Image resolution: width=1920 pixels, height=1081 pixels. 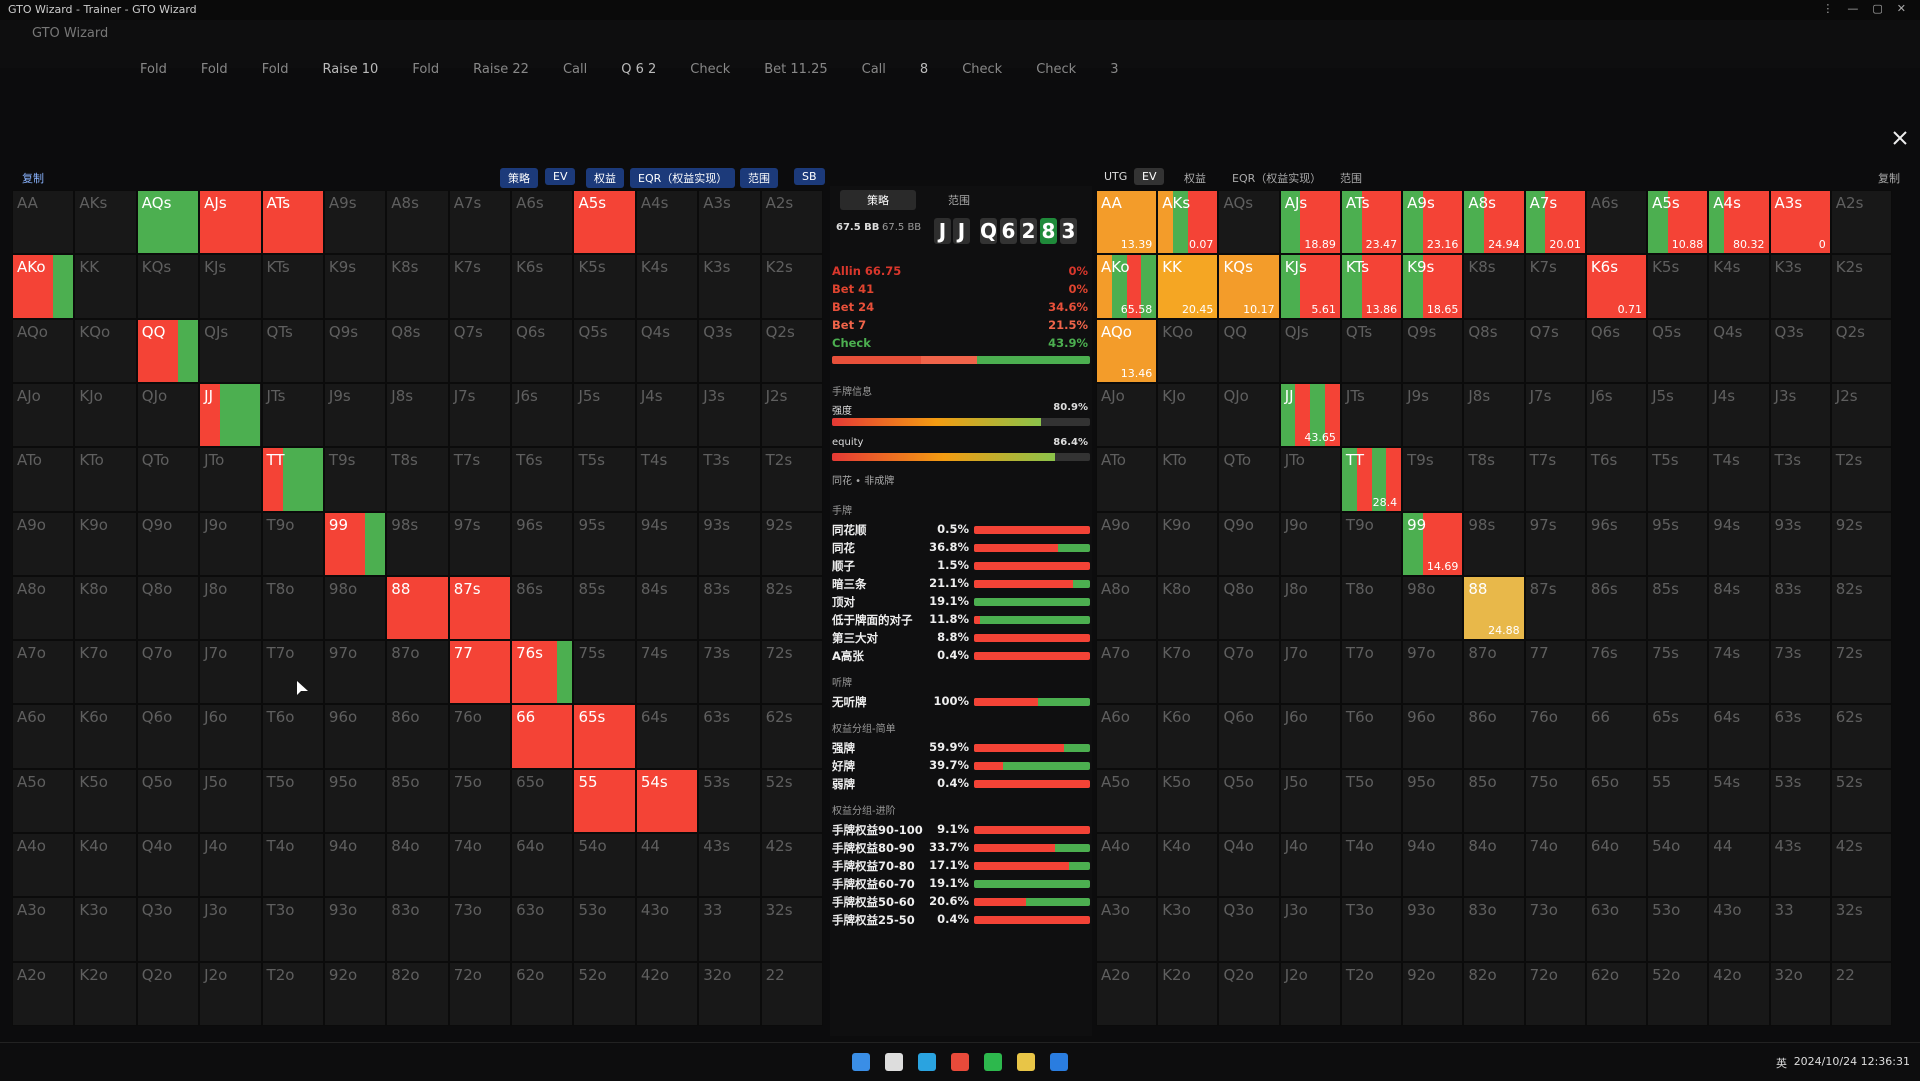 What do you see at coordinates (1371, 993) in the screenshot?
I see `hand-cell: T2o` at bounding box center [1371, 993].